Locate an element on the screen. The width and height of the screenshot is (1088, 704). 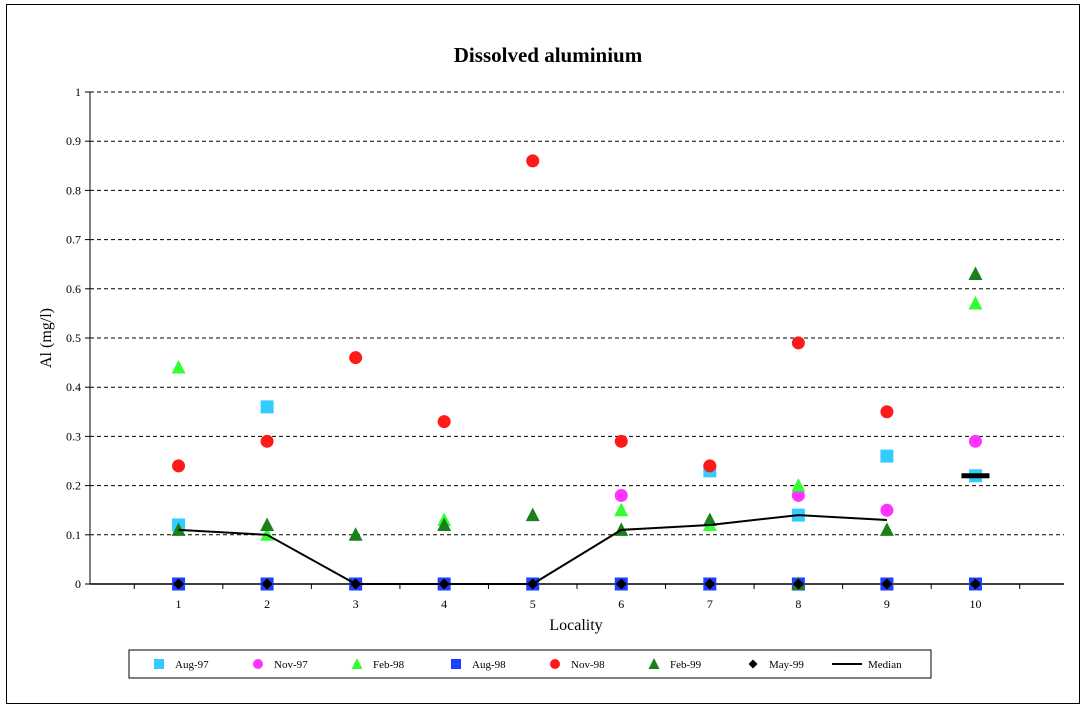
y-tick-label: 0 is located at coordinates (78, 584).